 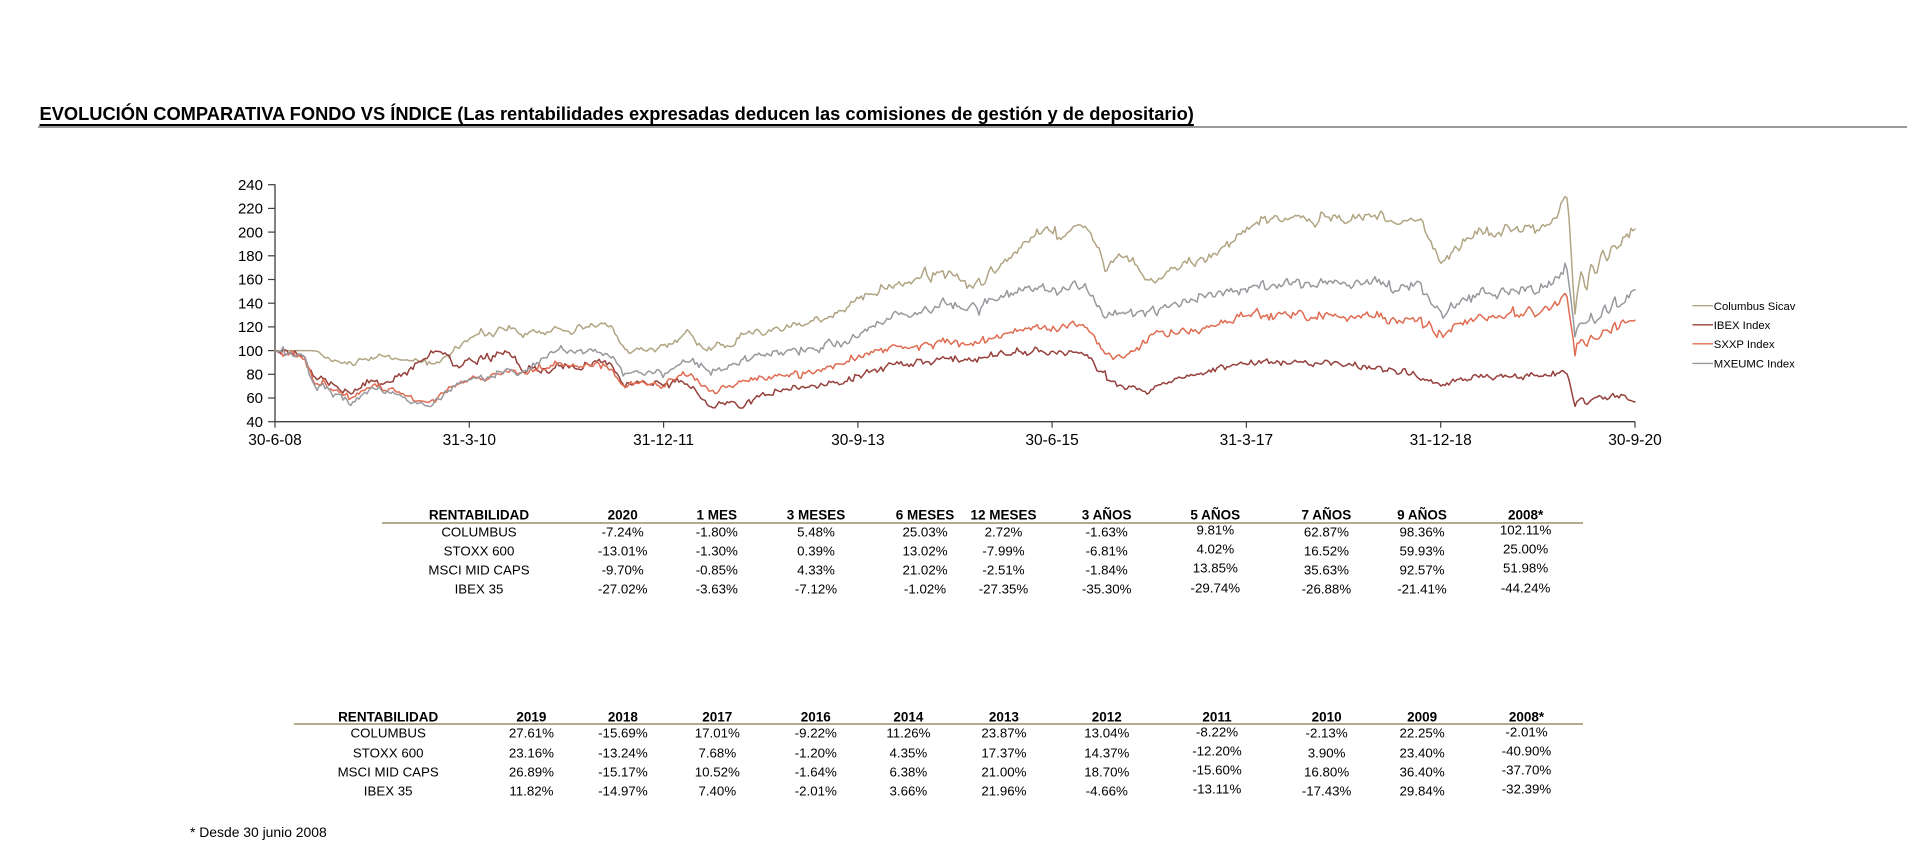 What do you see at coordinates (250, 327) in the screenshot?
I see `svg-text: 120` at bounding box center [250, 327].